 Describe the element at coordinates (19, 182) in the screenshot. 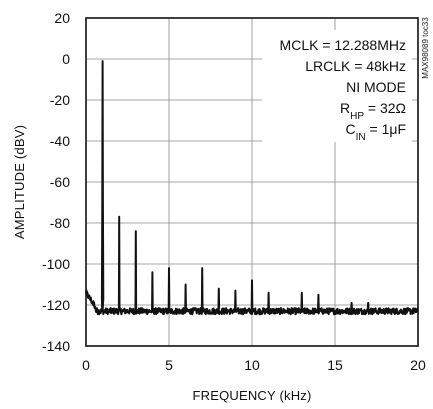

I see `y-axis-title: AMPLITUDE (dBV)` at that location.